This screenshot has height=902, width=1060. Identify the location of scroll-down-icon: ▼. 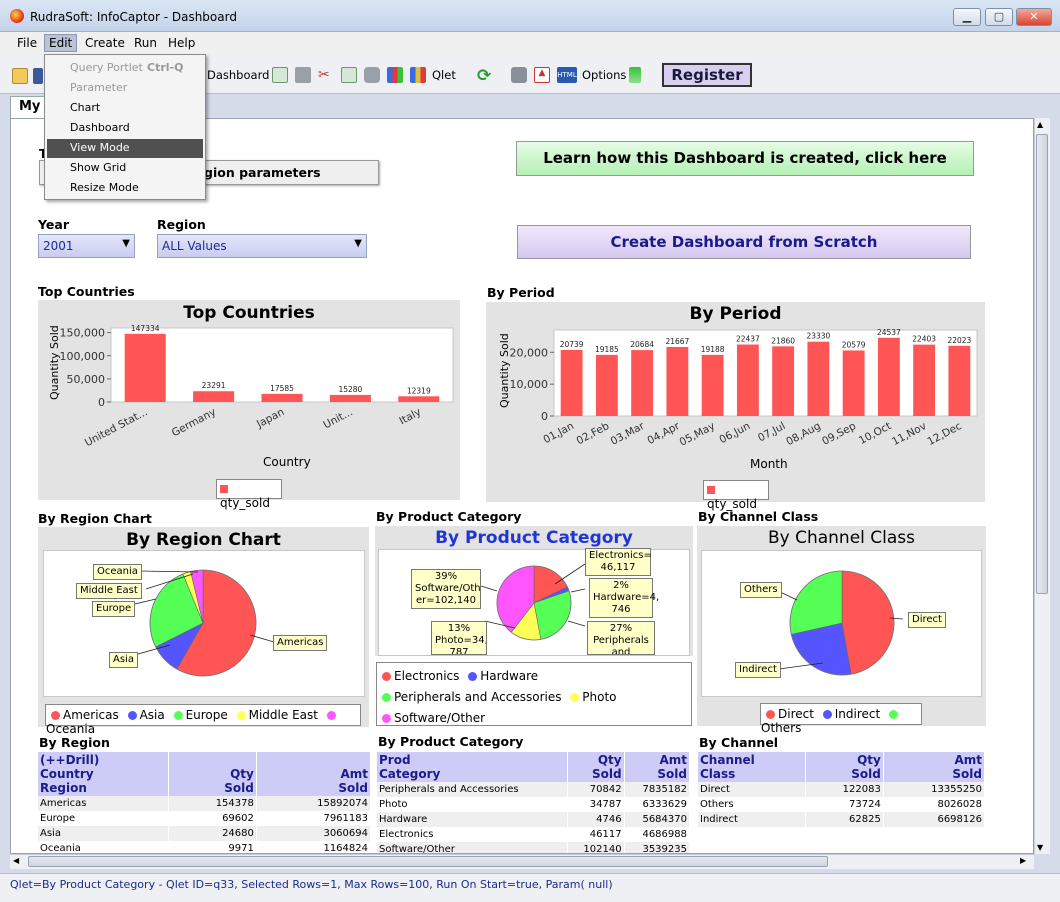
(1040, 847).